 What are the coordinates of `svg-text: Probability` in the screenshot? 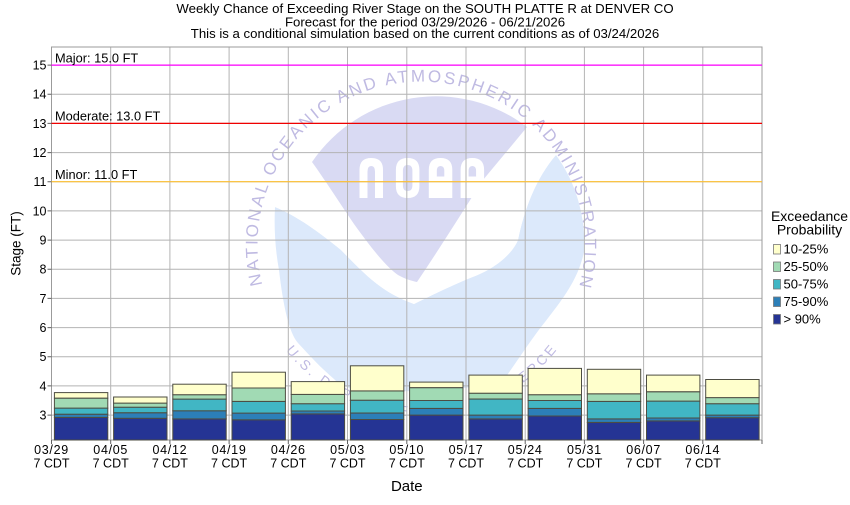 It's located at (809, 230).